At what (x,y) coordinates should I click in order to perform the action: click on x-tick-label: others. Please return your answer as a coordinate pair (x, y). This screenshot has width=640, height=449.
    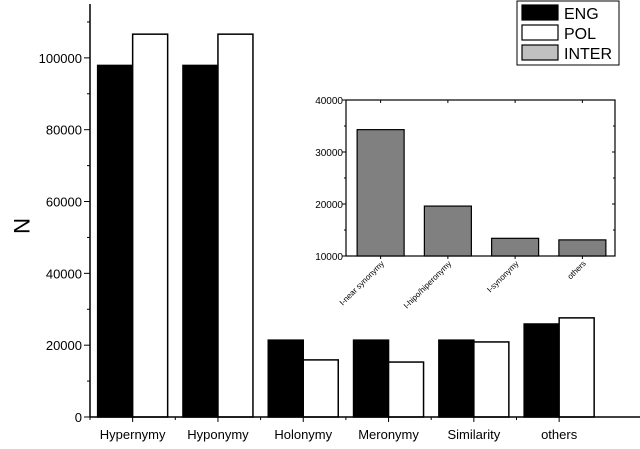
    Looking at the image, I should click on (559, 434).